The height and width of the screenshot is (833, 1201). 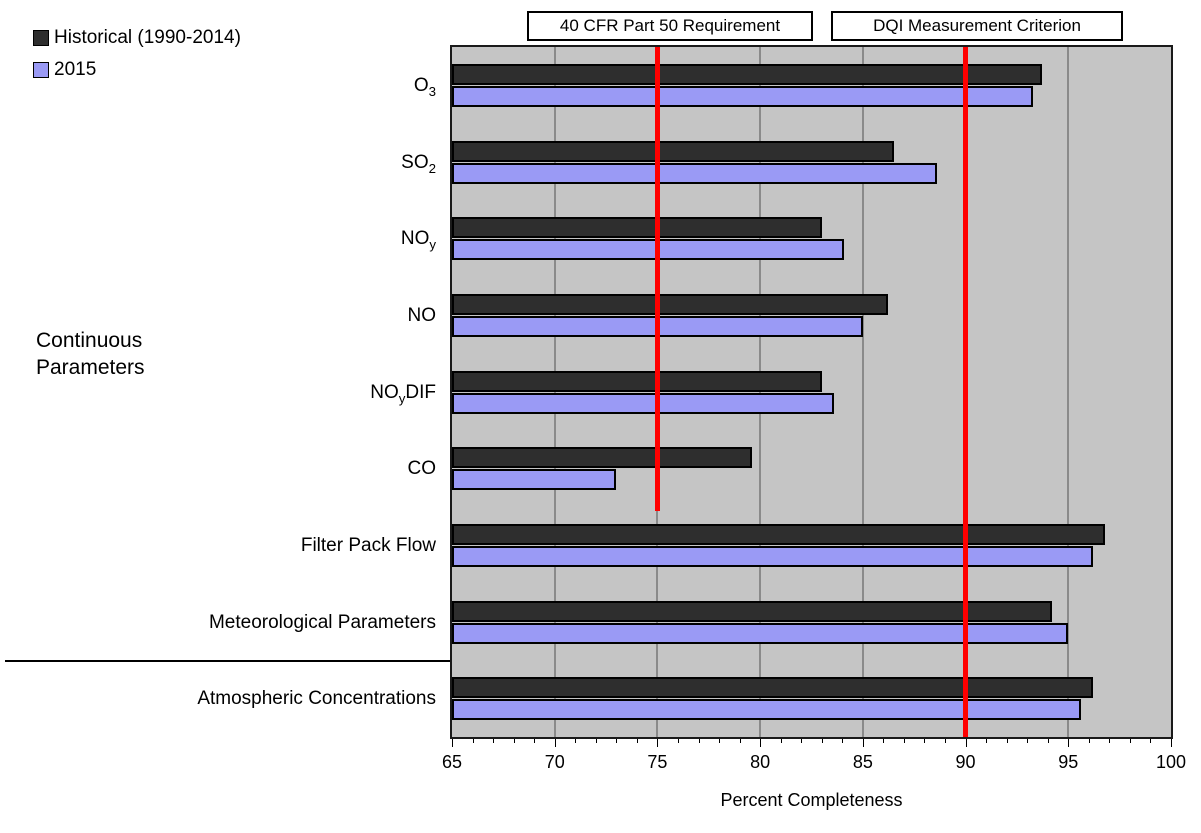 What do you see at coordinates (1171, 762) in the screenshot?
I see `tick-label-100: 100` at bounding box center [1171, 762].